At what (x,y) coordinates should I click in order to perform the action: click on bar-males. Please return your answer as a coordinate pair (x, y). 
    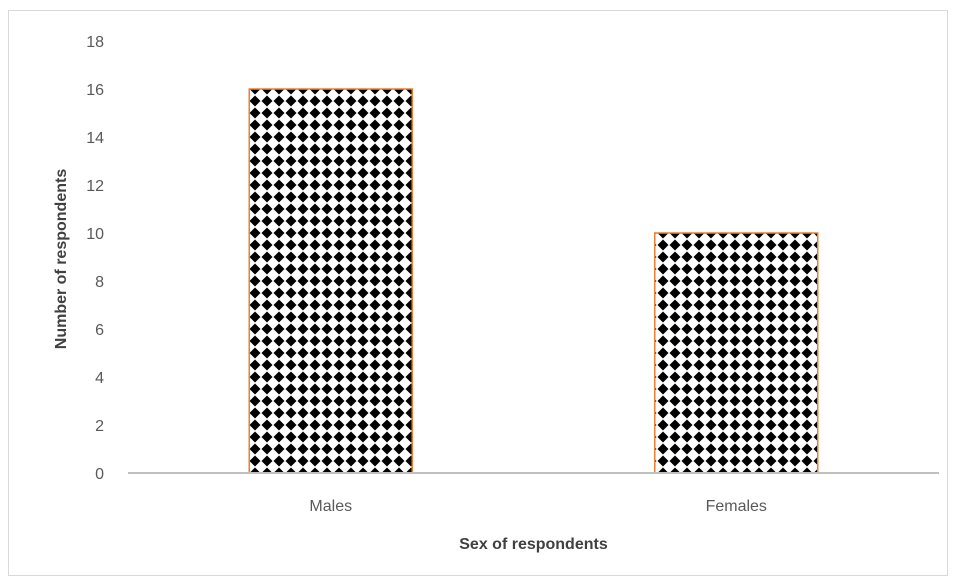
    Looking at the image, I should click on (330, 281).